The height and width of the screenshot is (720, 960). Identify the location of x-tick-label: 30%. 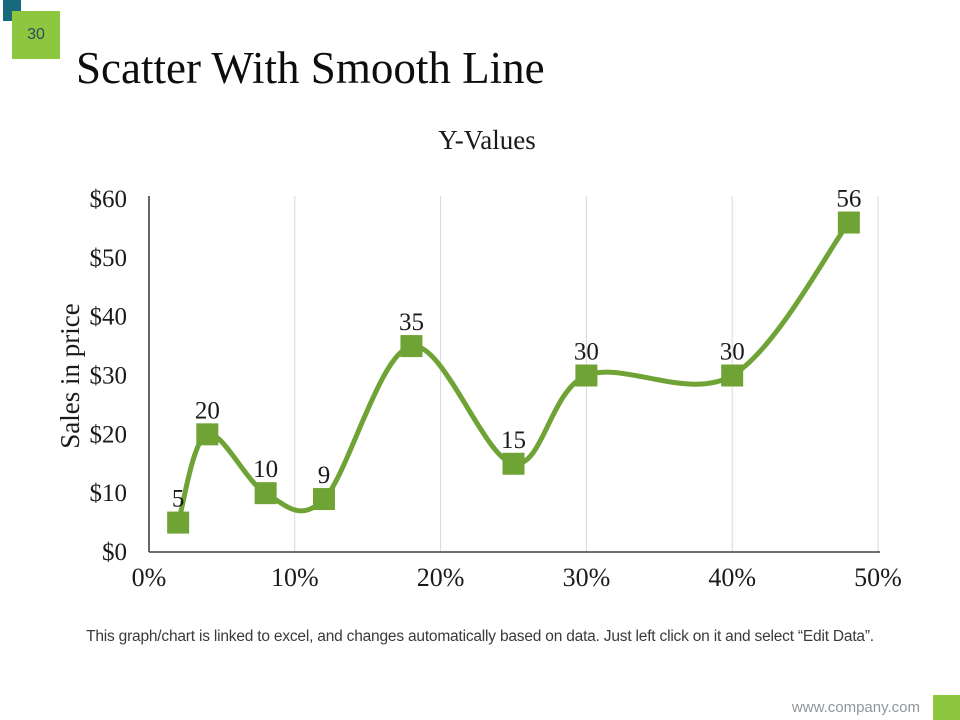
(587, 577).